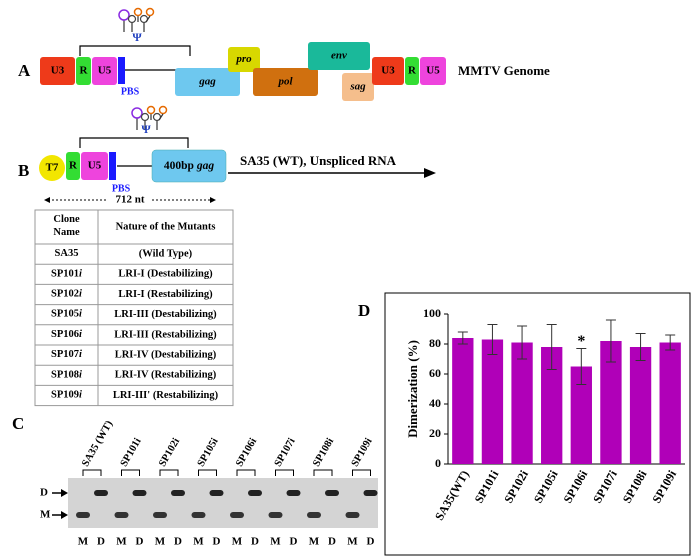 The width and height of the screenshot is (700, 560). What do you see at coordinates (435, 373) in the screenshot?
I see `y-tick-label: 60` at bounding box center [435, 373].